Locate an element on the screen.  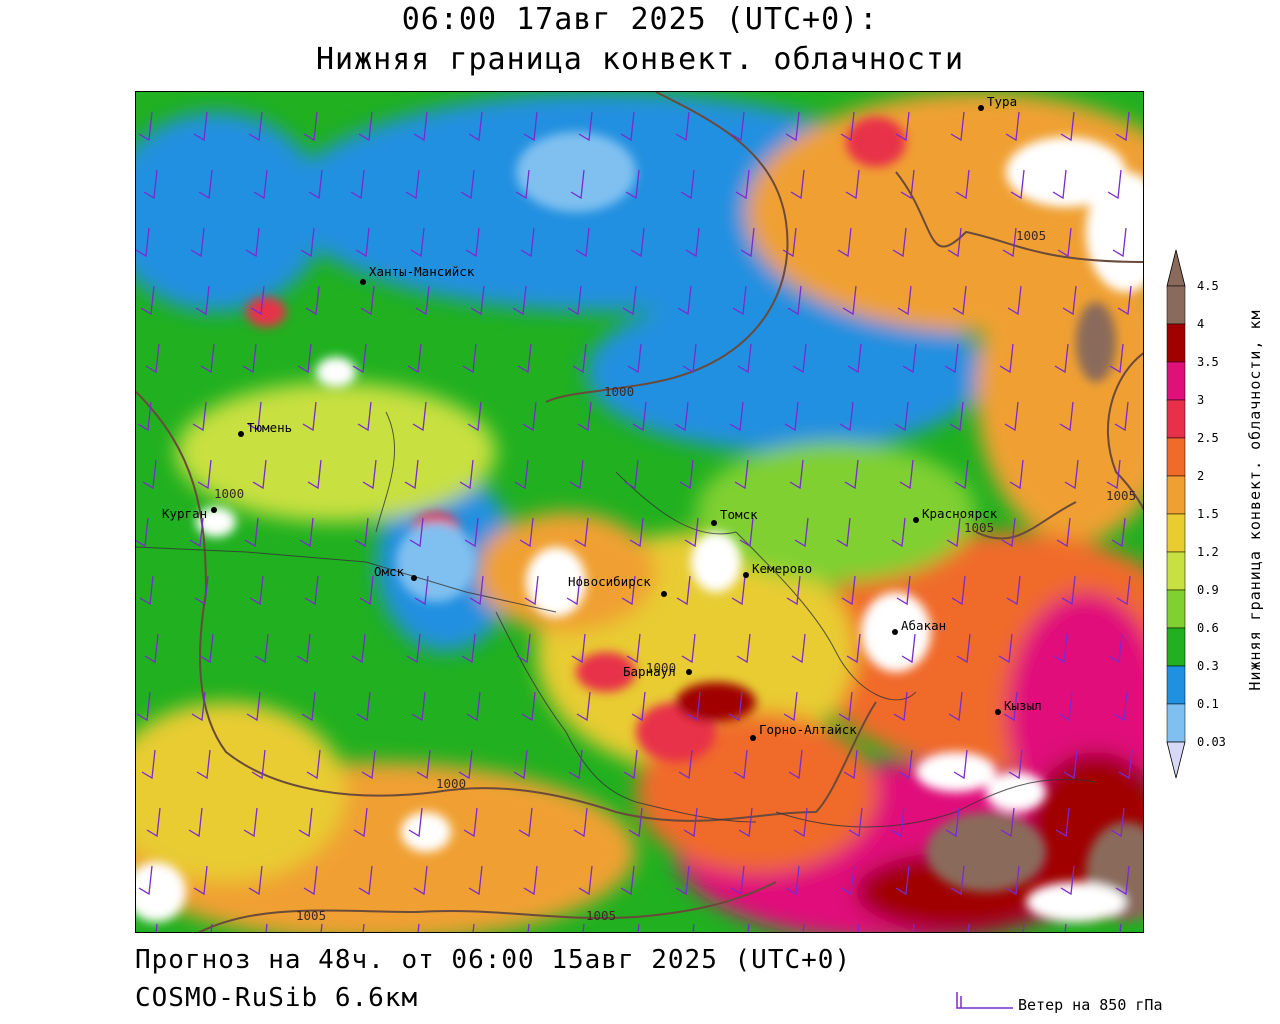
city-label: Томск is located at coordinates (739, 514).